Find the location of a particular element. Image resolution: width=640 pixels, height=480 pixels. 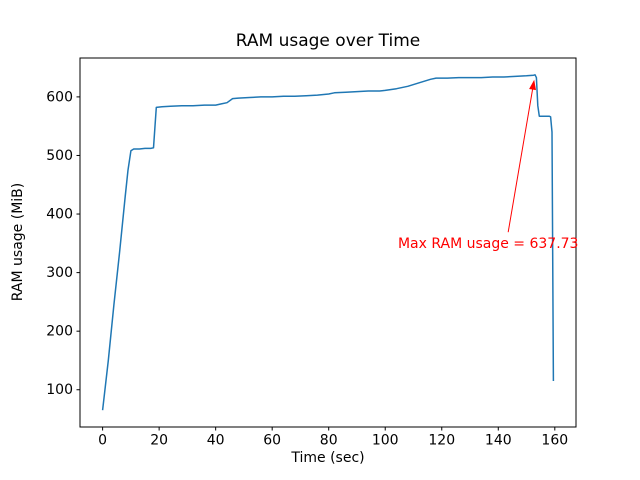

x-tick-label: 60 is located at coordinates (272, 441).